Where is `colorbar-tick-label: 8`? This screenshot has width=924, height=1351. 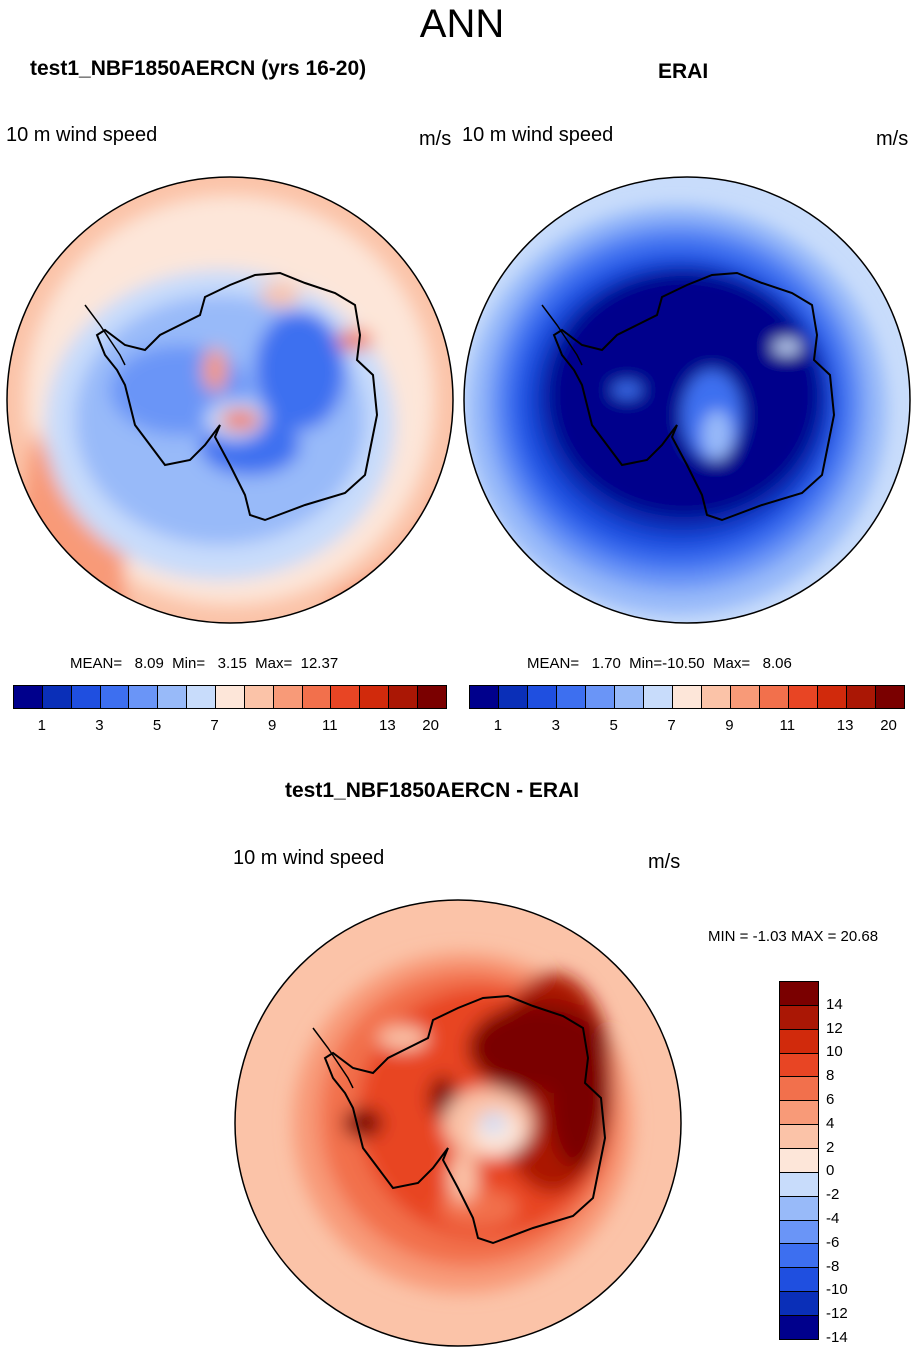
colorbar-tick-label: 8 is located at coordinates (830, 1076).